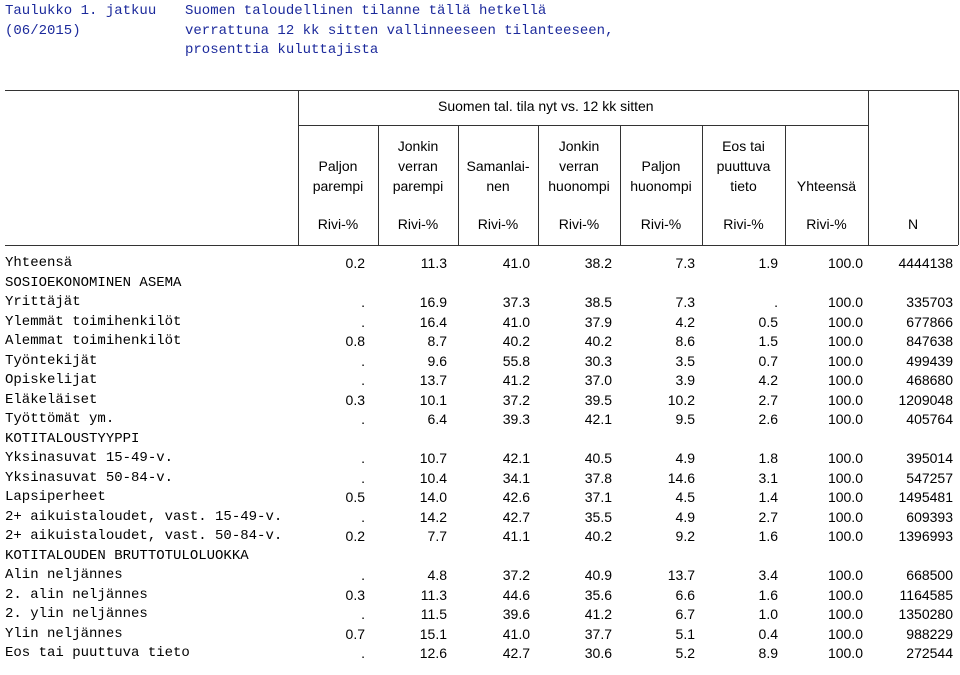 Image resolution: width=960 pixels, height=675 pixels. I want to click on cell-value: 0.4, so click(768, 633).